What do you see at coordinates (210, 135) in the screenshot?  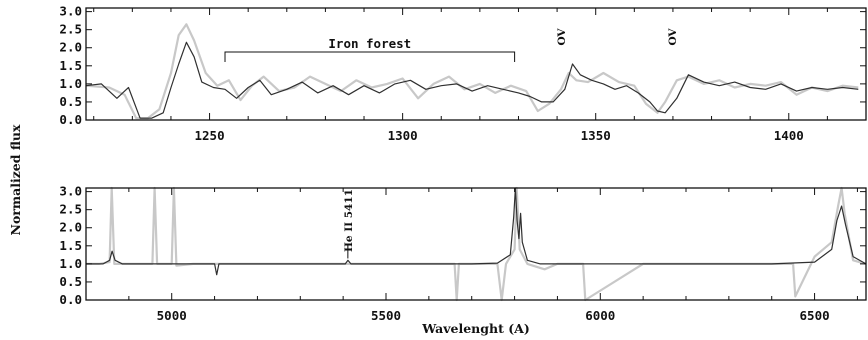 I see `top-xtick-label: 1250` at bounding box center [210, 135].